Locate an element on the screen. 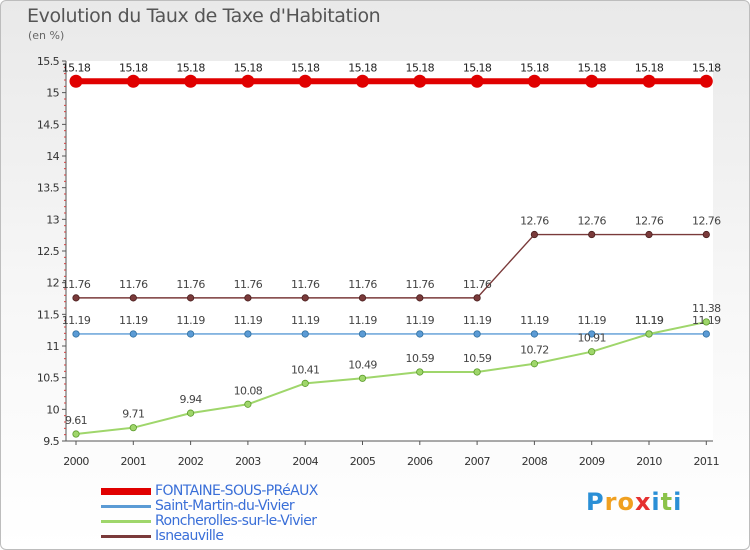  data-label: 10.72 is located at coordinates (534, 350).